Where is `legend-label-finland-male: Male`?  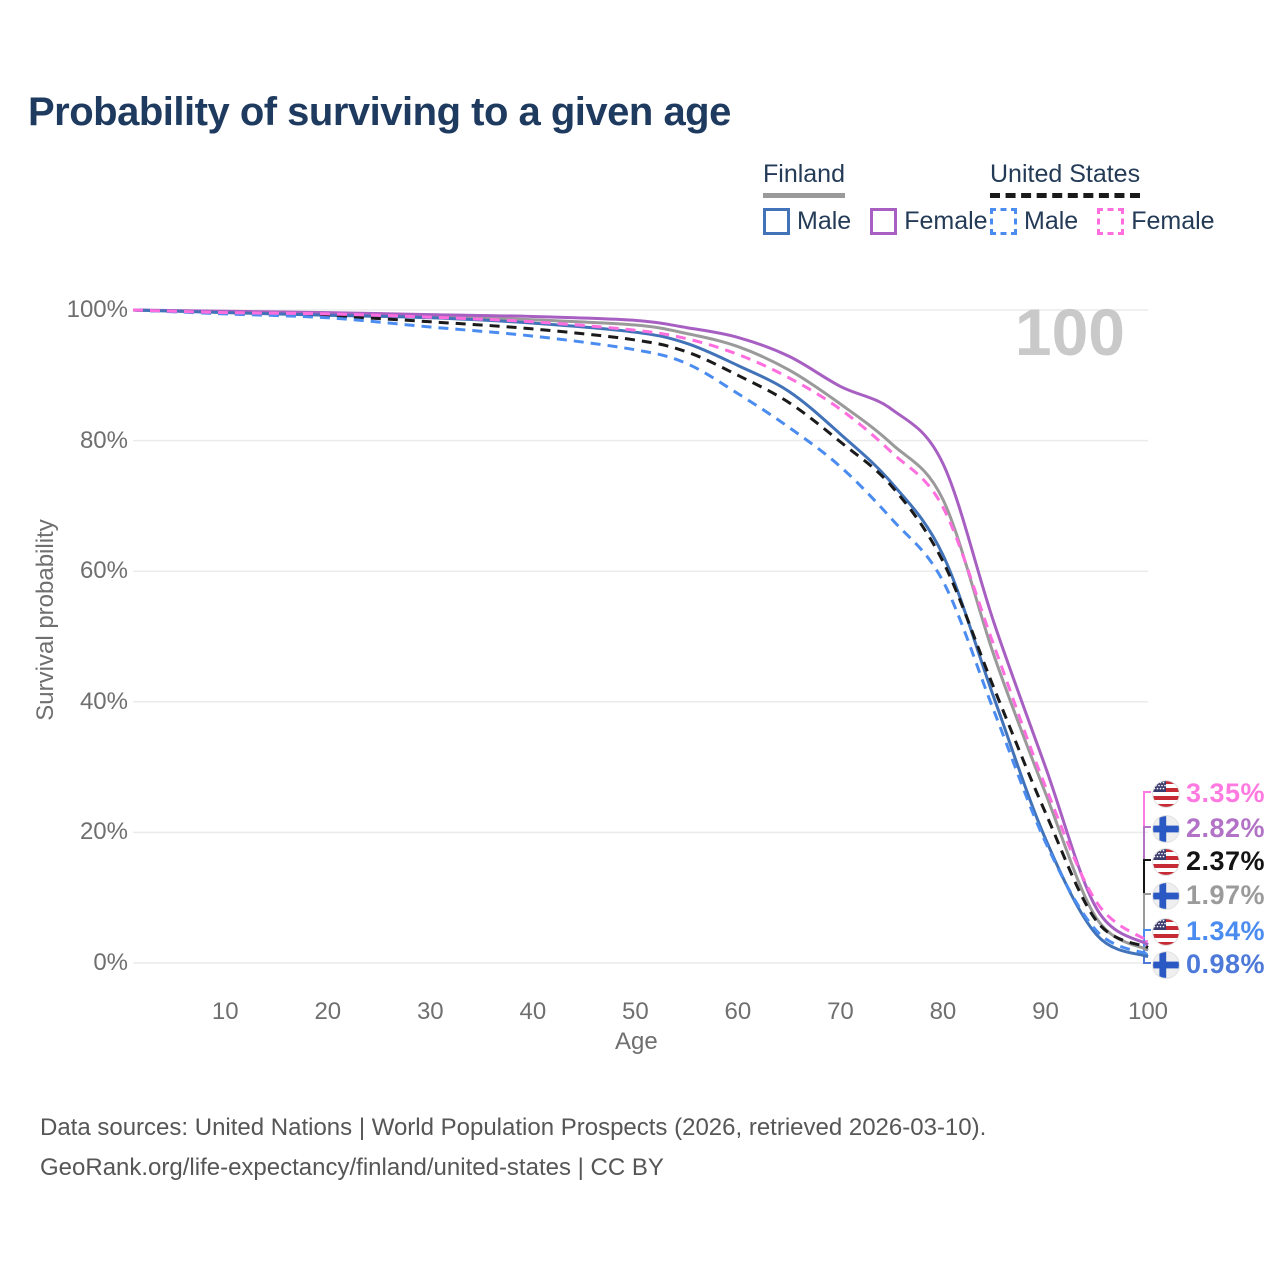 legend-label-finland-male: Male is located at coordinates (824, 221).